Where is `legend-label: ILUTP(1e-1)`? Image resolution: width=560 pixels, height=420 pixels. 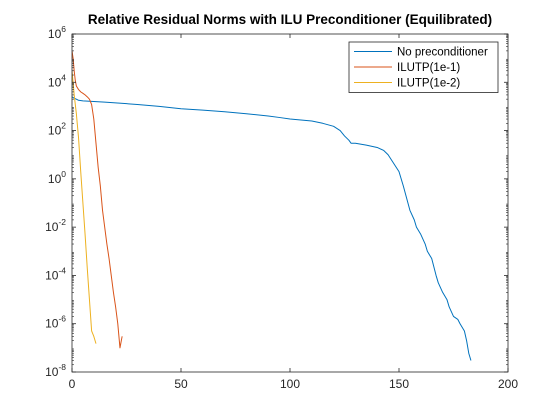
legend-label: ILUTP(1e-1) is located at coordinates (428, 68).